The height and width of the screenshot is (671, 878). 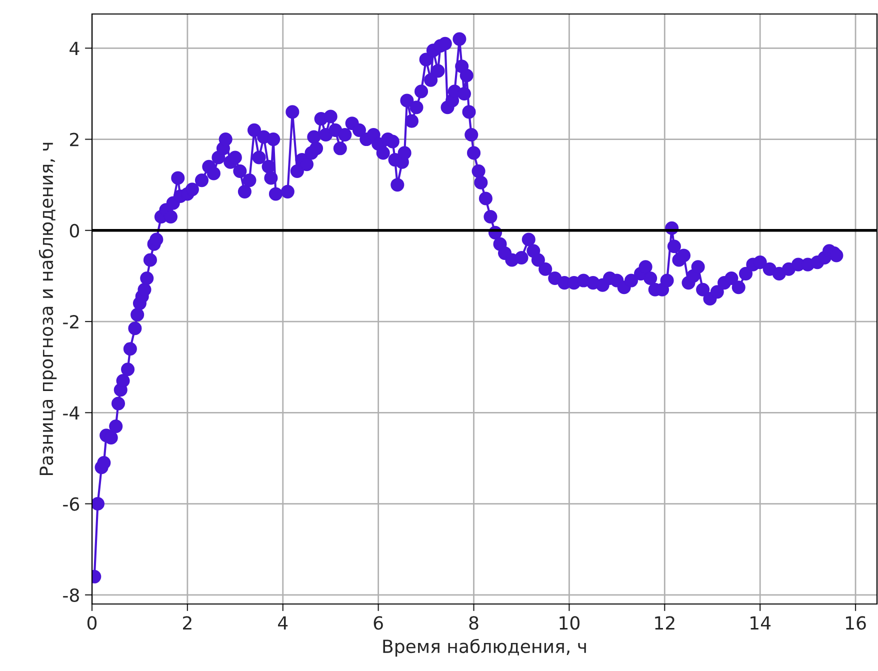 What do you see at coordinates (71, 504) in the screenshot?
I see `y-tick-label: -6` at bounding box center [71, 504].